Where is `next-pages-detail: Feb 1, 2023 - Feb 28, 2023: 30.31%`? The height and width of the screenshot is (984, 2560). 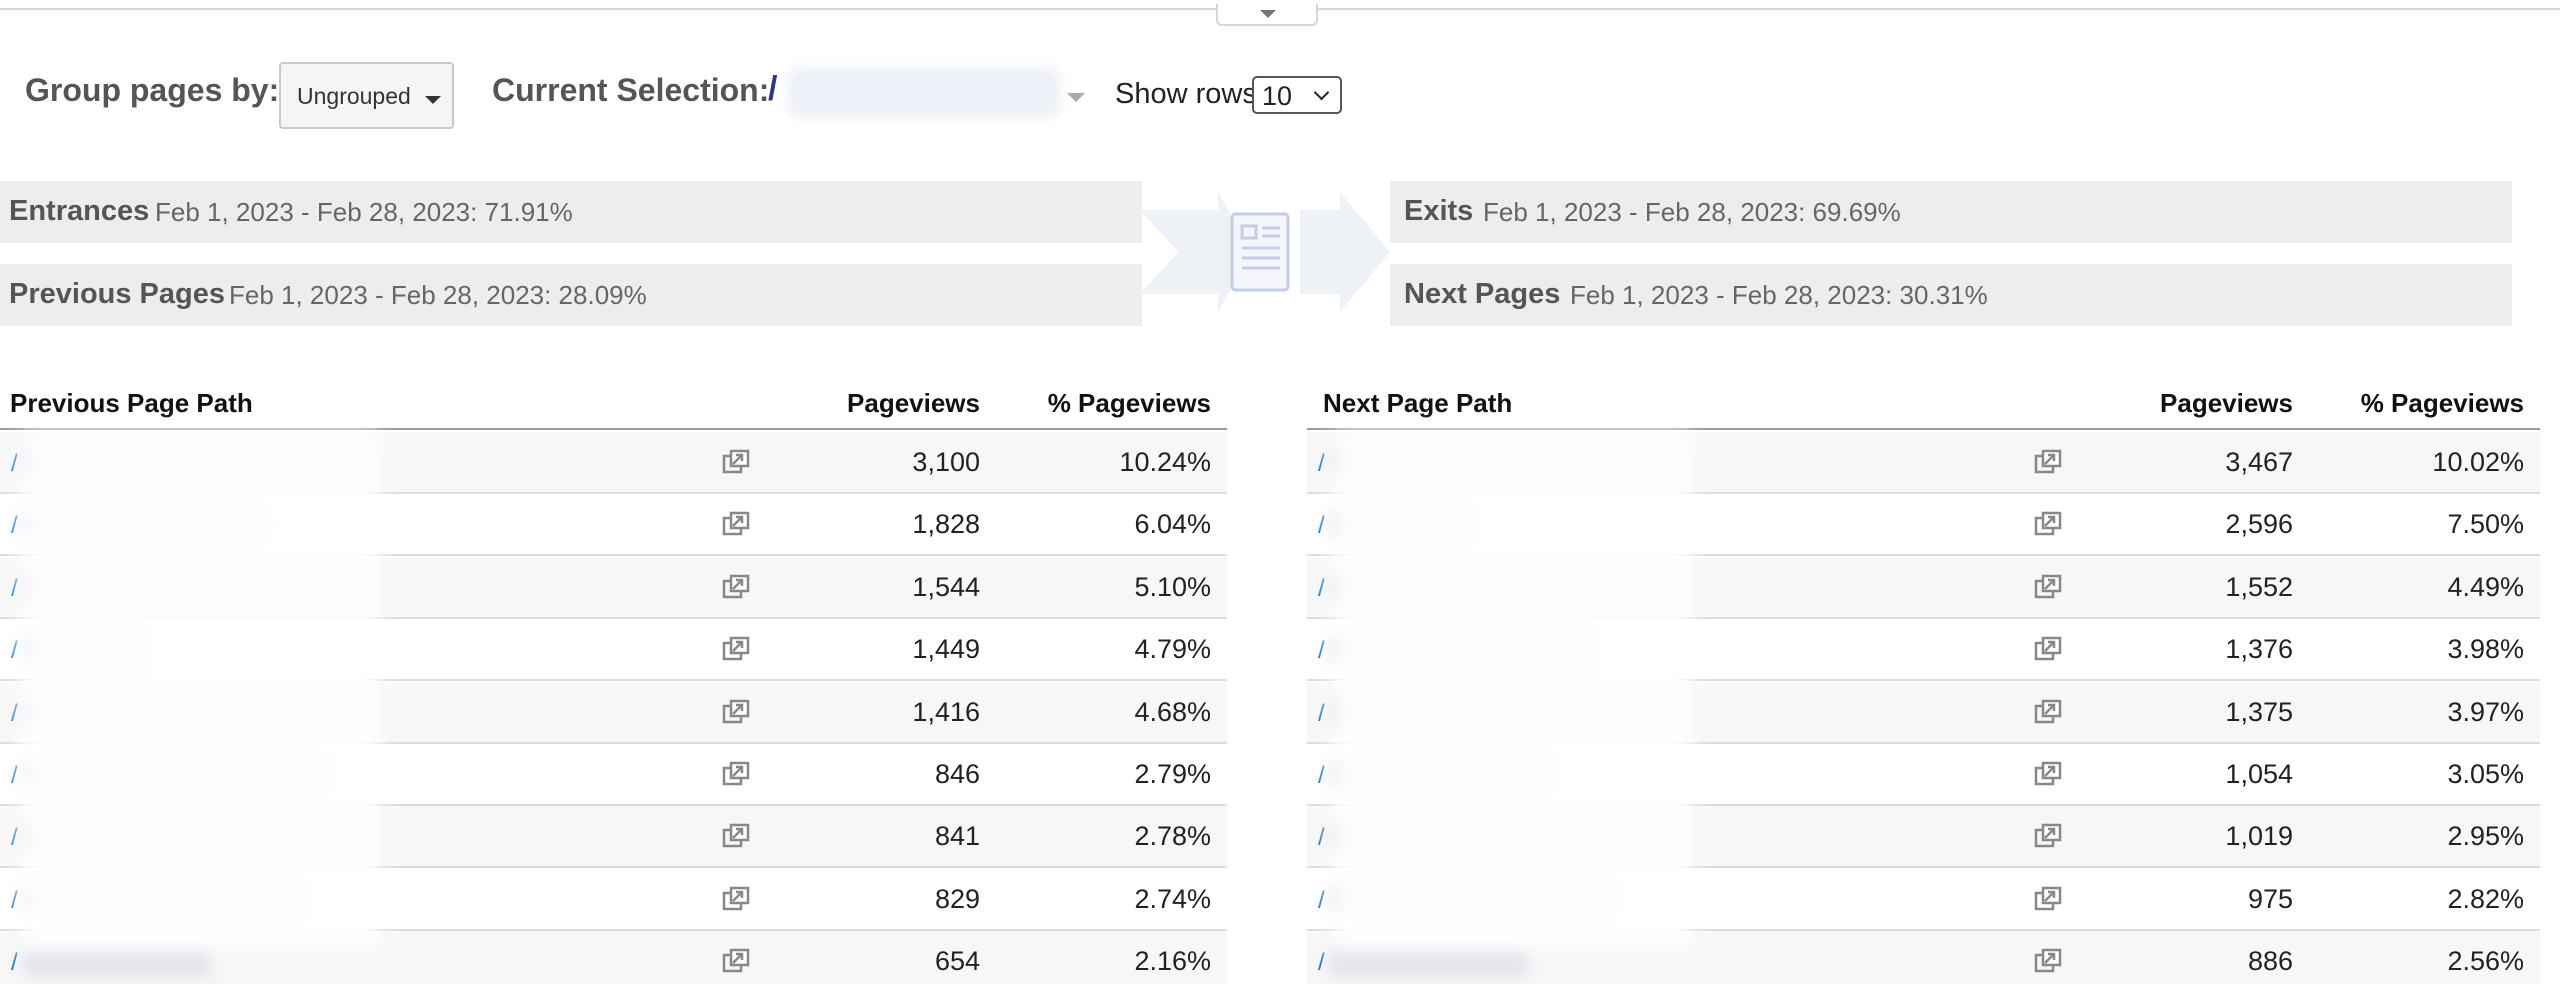
next-pages-detail: Feb 1, 2023 - Feb 28, 2023: 30.31% is located at coordinates (1779, 295).